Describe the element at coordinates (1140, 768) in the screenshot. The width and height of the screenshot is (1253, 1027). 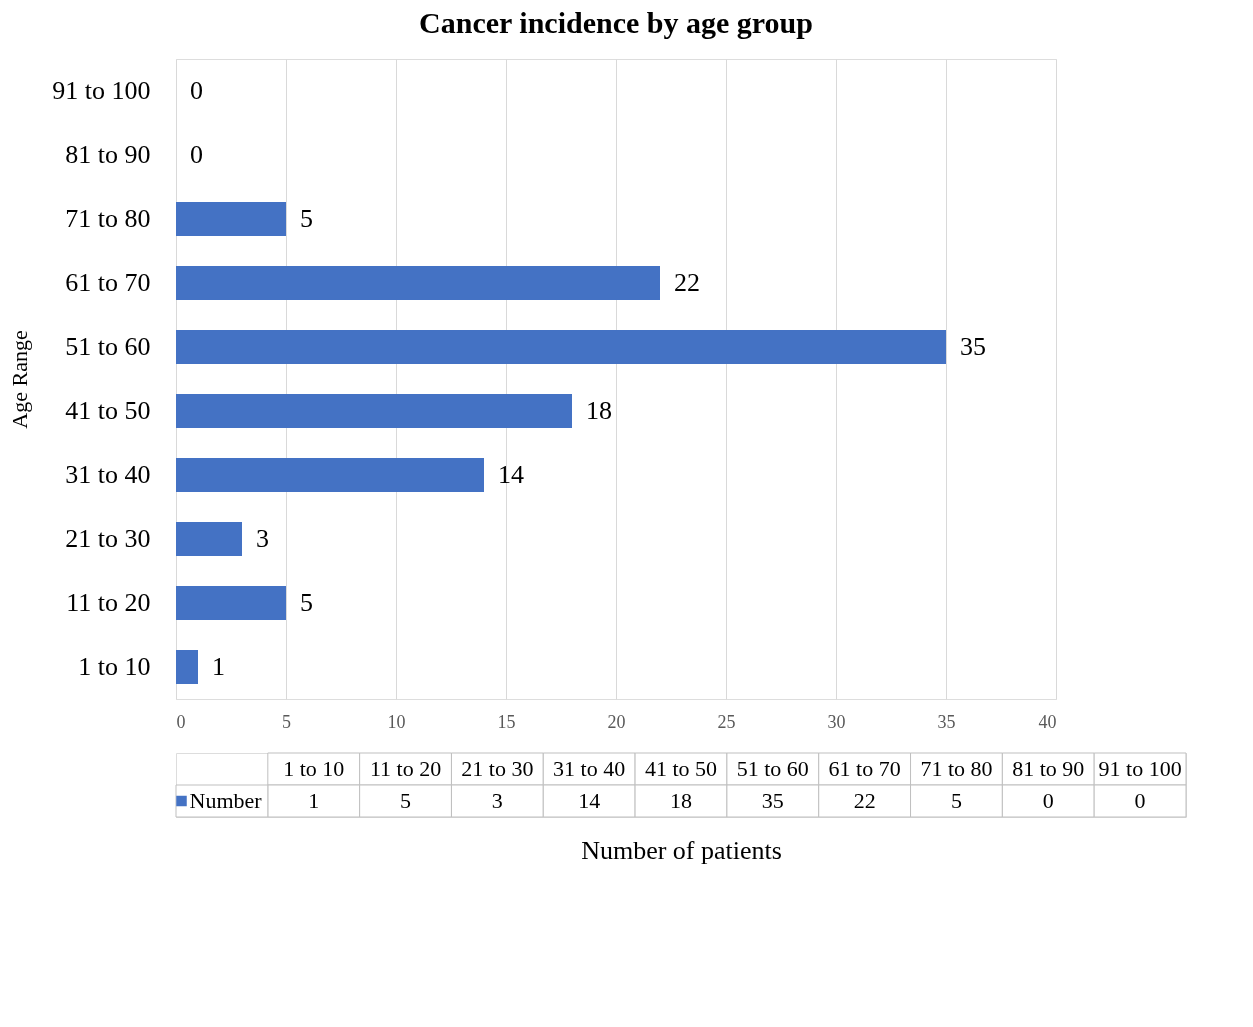
I see `category-label: 91 to 100` at that location.